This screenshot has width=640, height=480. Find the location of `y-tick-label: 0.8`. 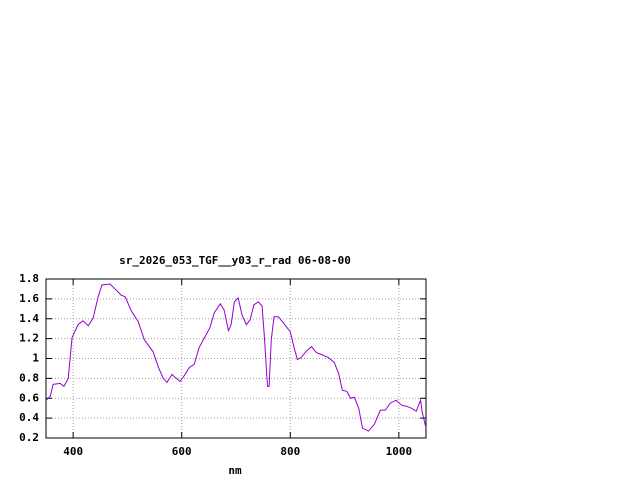

y-tick-label: 0.8 is located at coordinates (29, 377).